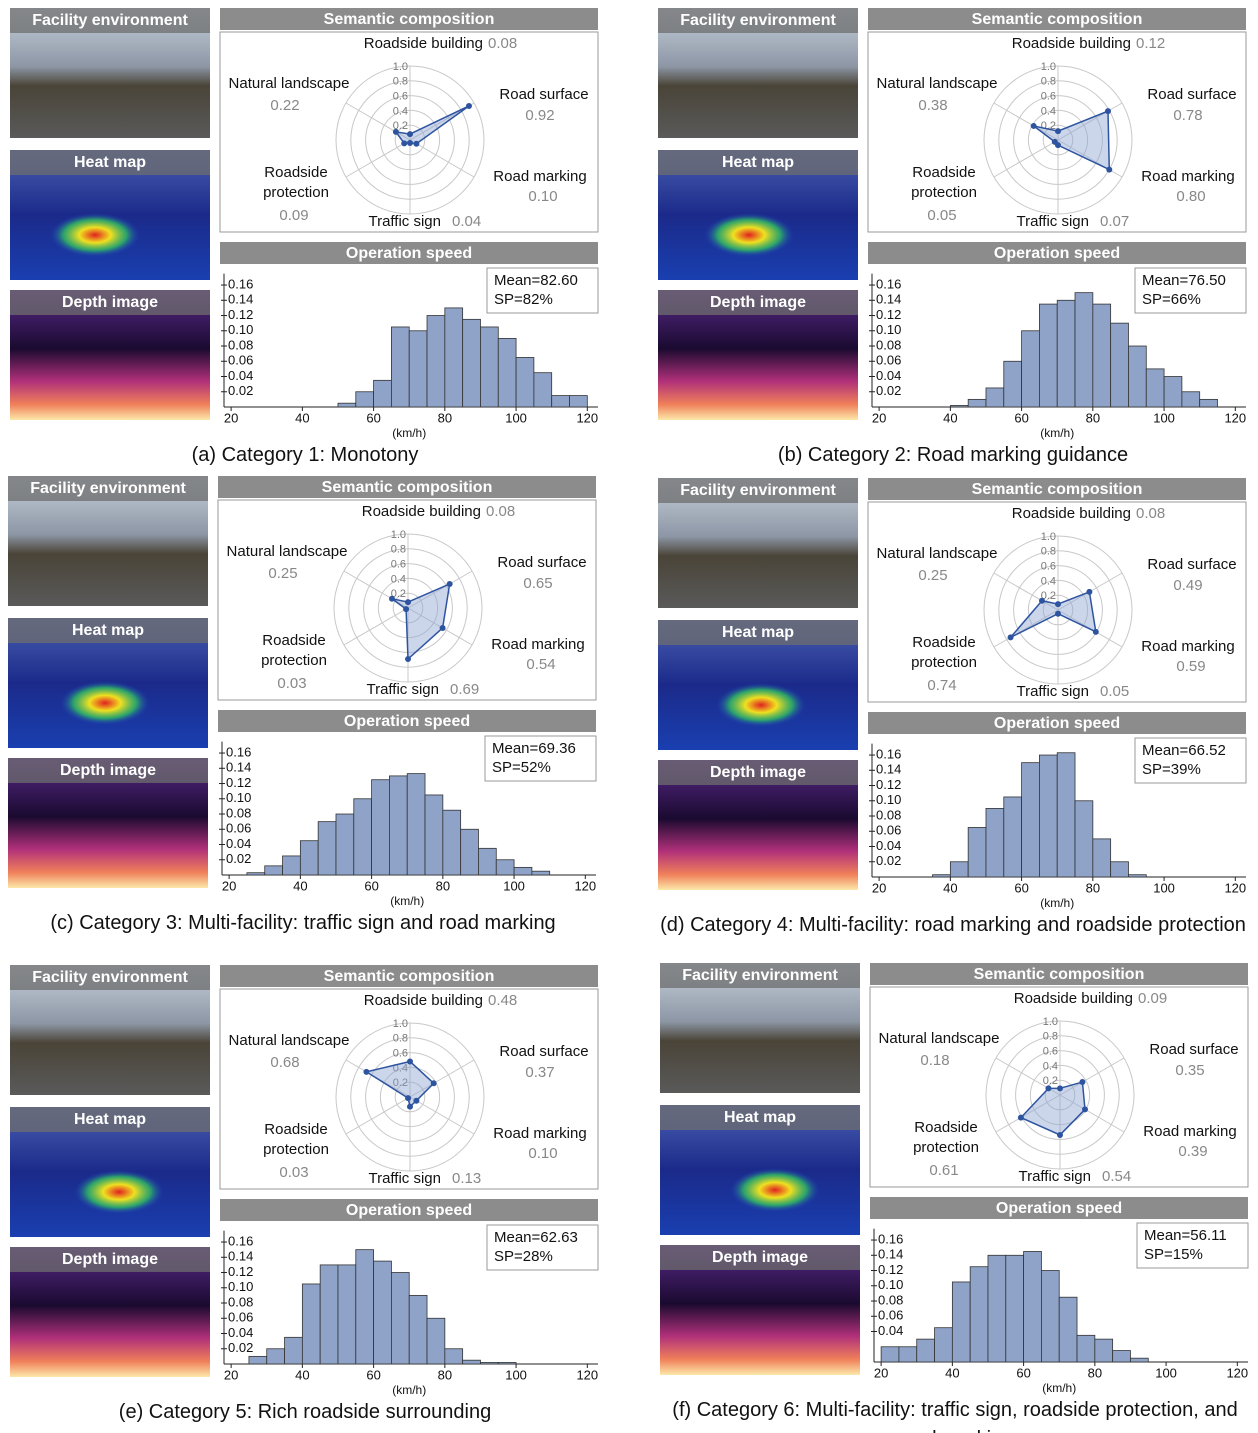  What do you see at coordinates (1187, 585) in the screenshot?
I see `value-label: 0.49` at bounding box center [1187, 585].